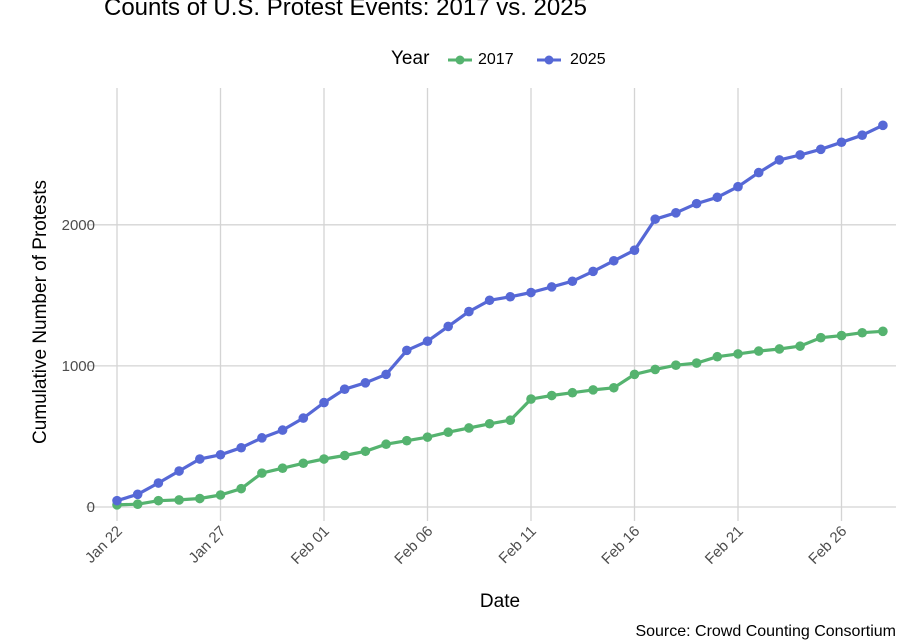  I want to click on legend-label-2025: 2025, so click(588, 59).